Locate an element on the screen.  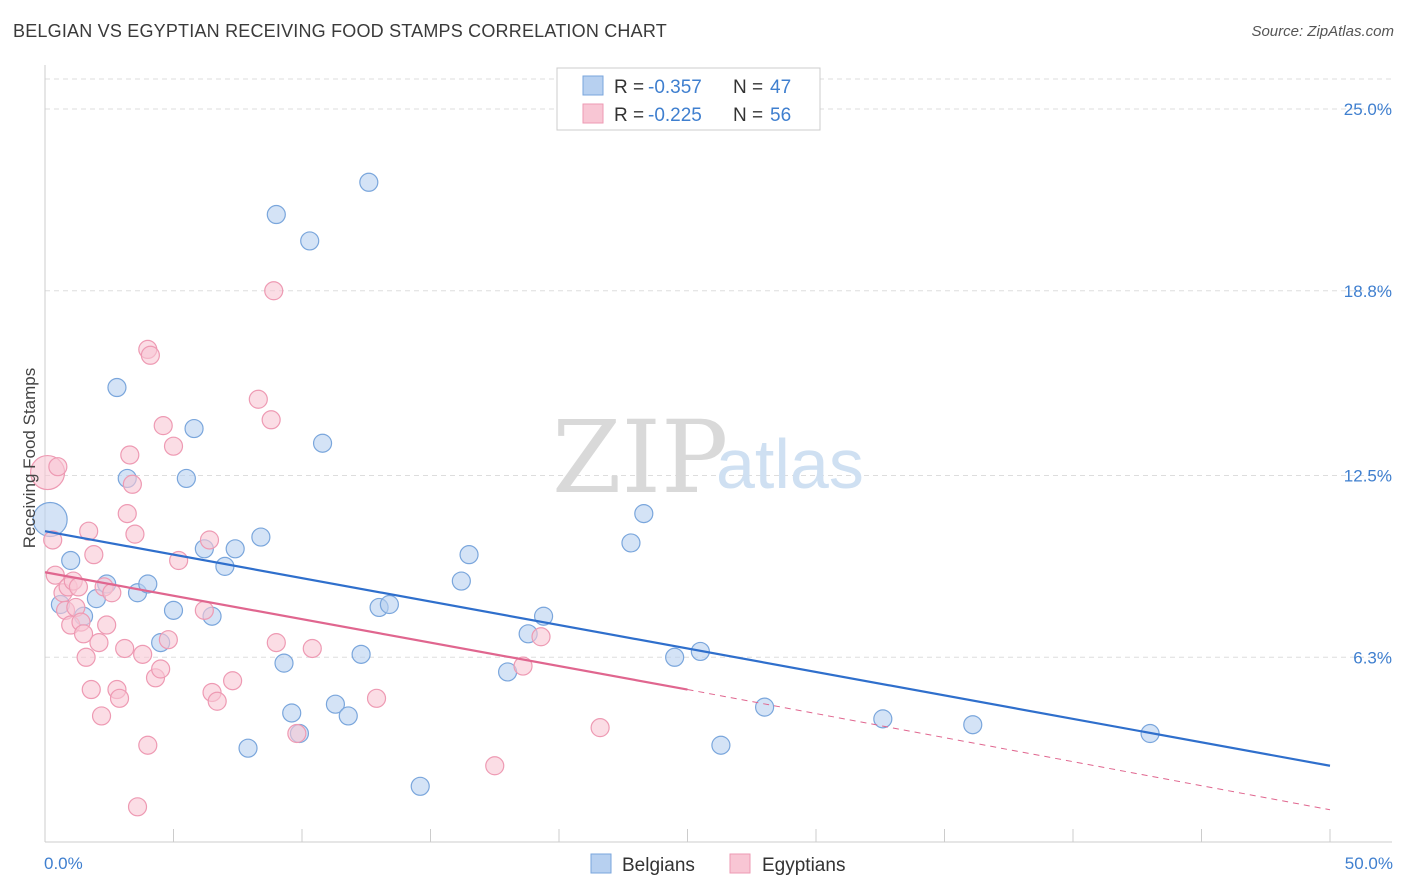
y-tick-label: 12.5% is located at coordinates (1368, 475).